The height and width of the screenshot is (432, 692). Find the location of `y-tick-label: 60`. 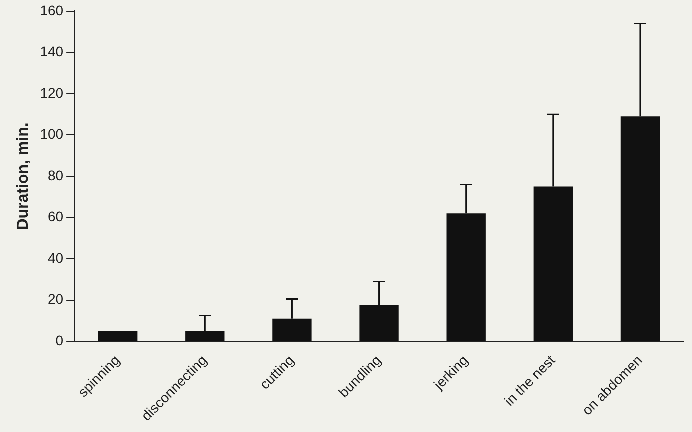

y-tick-label: 60 is located at coordinates (56, 216).